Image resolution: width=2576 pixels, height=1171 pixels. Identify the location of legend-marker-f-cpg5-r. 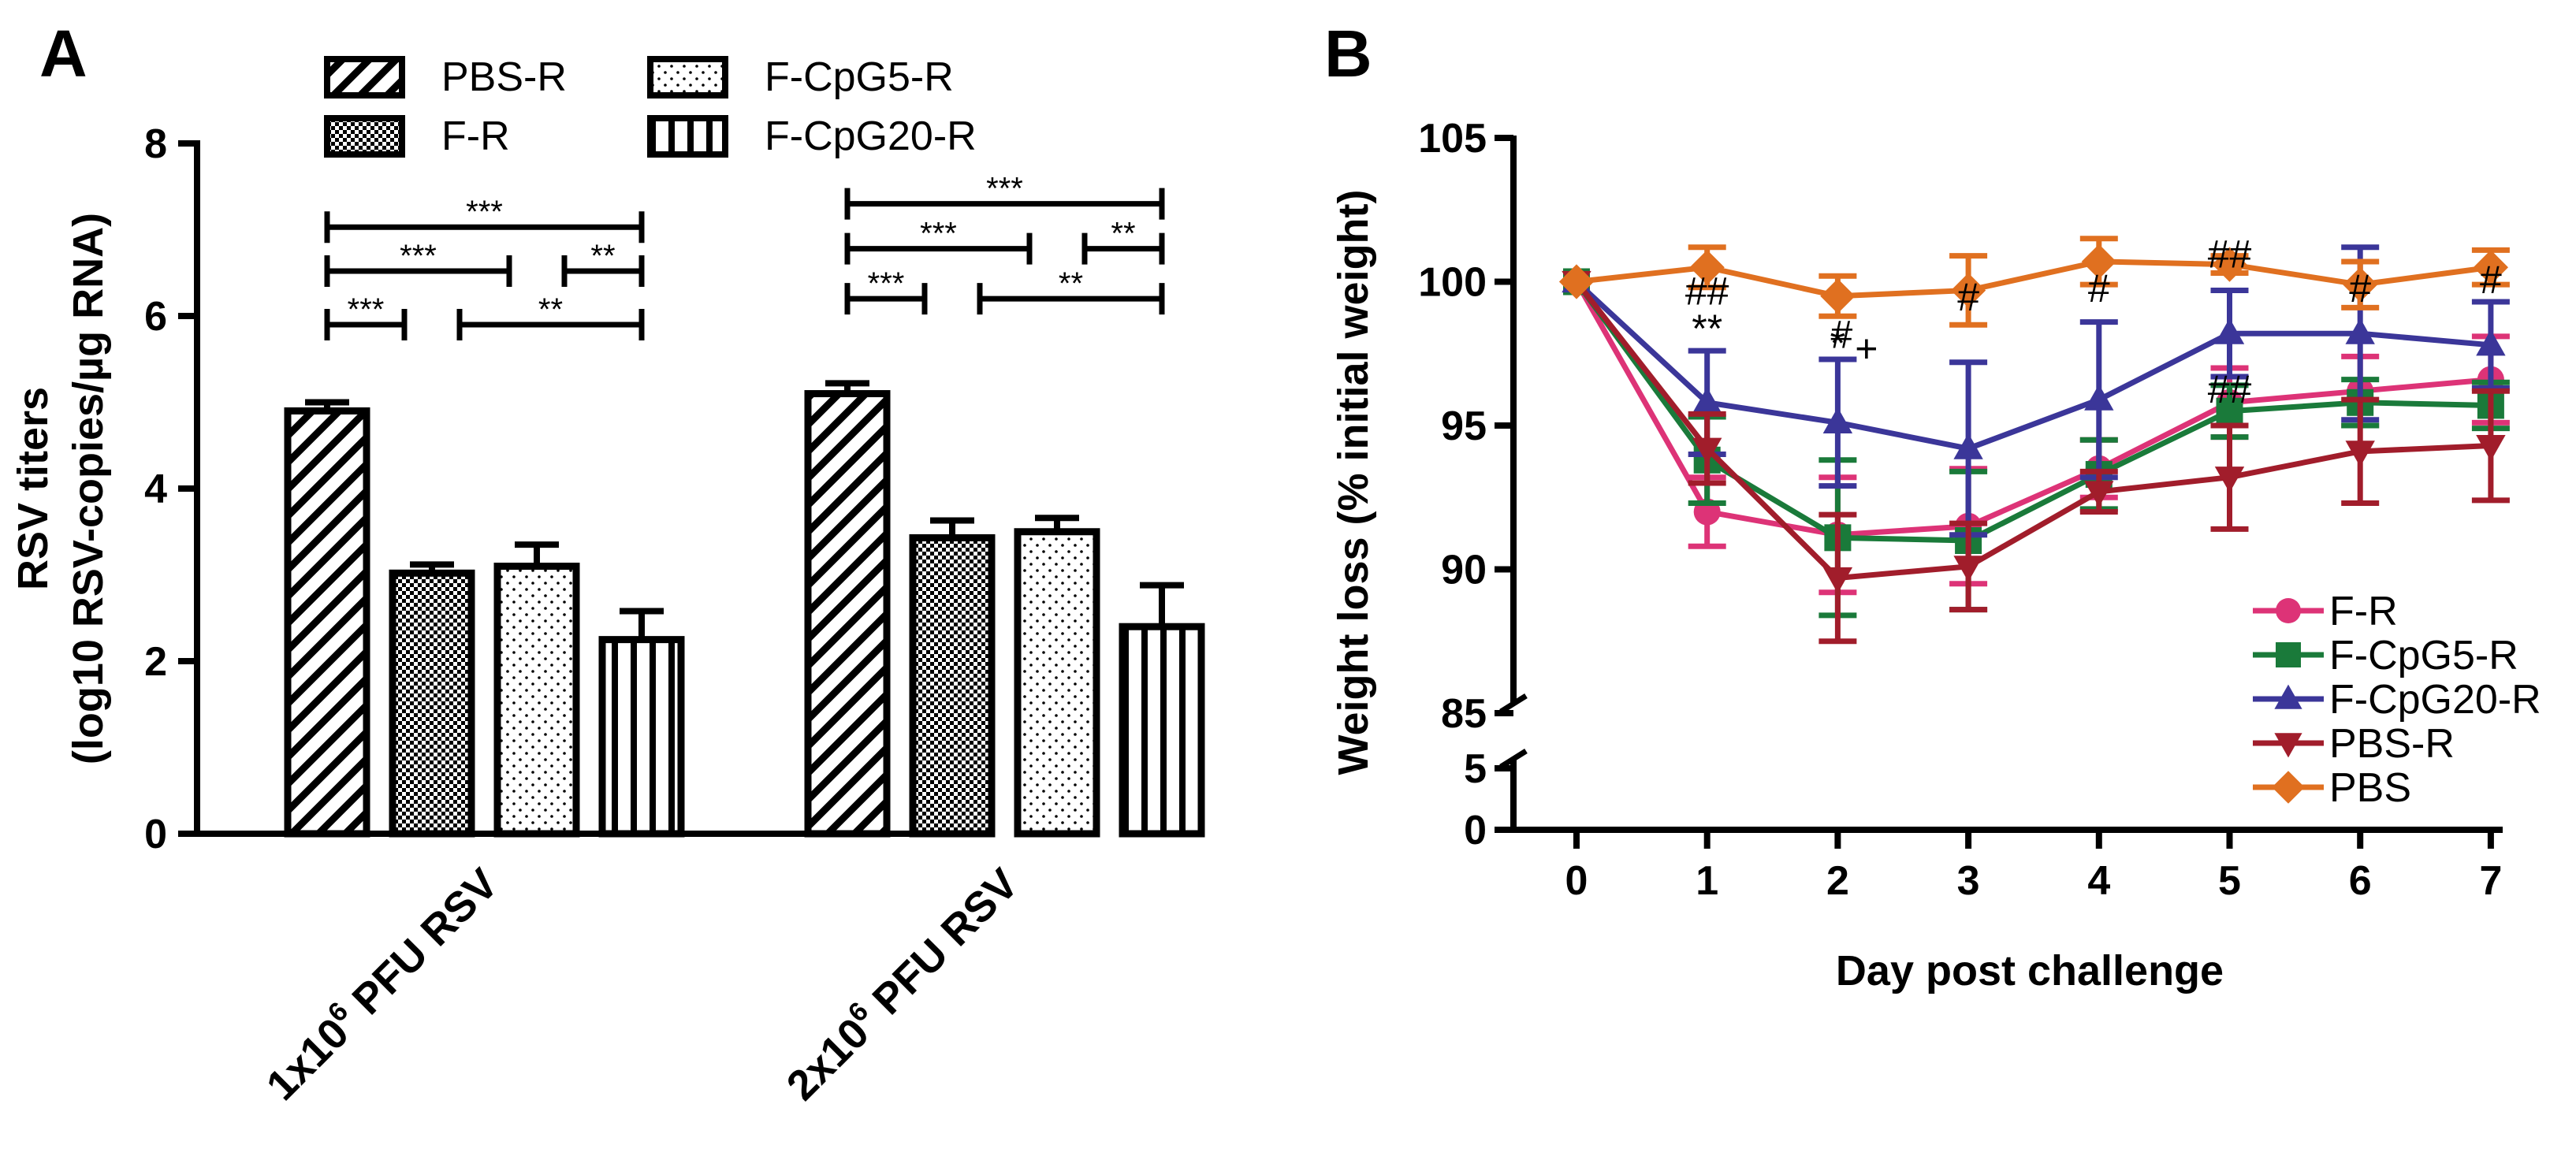
(2288, 654).